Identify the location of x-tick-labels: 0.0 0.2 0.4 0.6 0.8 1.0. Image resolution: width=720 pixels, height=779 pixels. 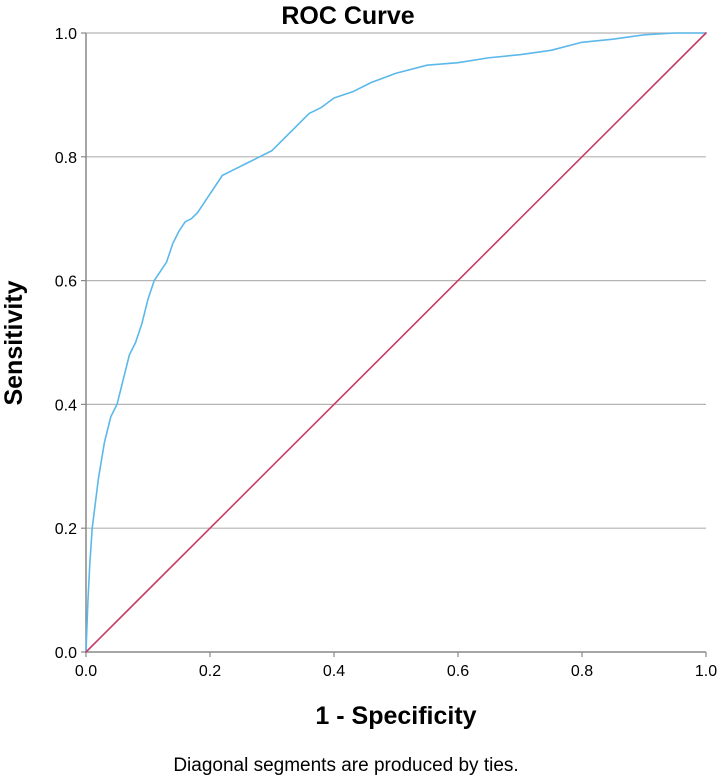
(396, 666).